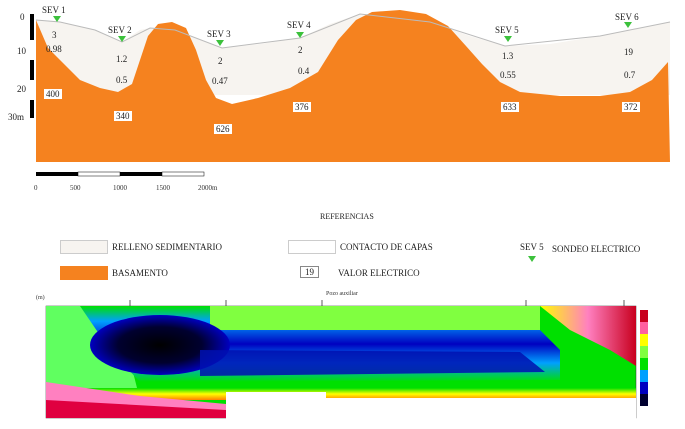 Image resolution: width=685 pixels, height=429 pixels. Describe the element at coordinates (120, 30) in the screenshot. I see `sev-label: SEV 2` at that location.